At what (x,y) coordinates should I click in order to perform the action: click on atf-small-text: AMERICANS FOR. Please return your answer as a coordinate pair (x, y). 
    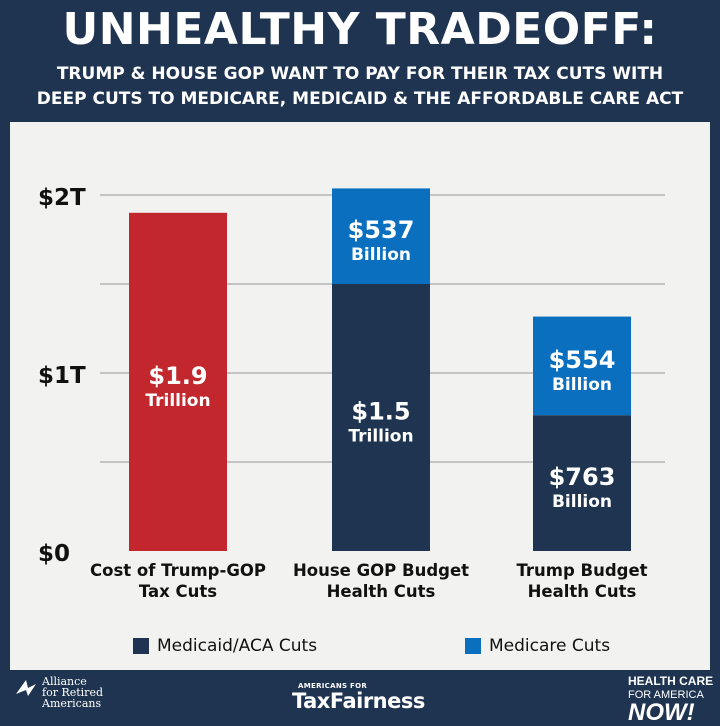
    Looking at the image, I should click on (333, 686).